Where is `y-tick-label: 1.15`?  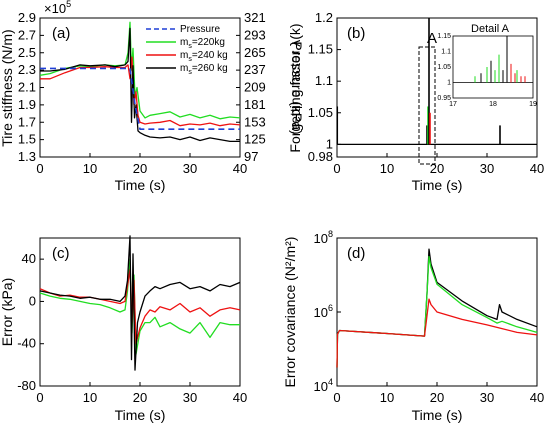 y-tick-label: 1.15 is located at coordinates (320, 49).